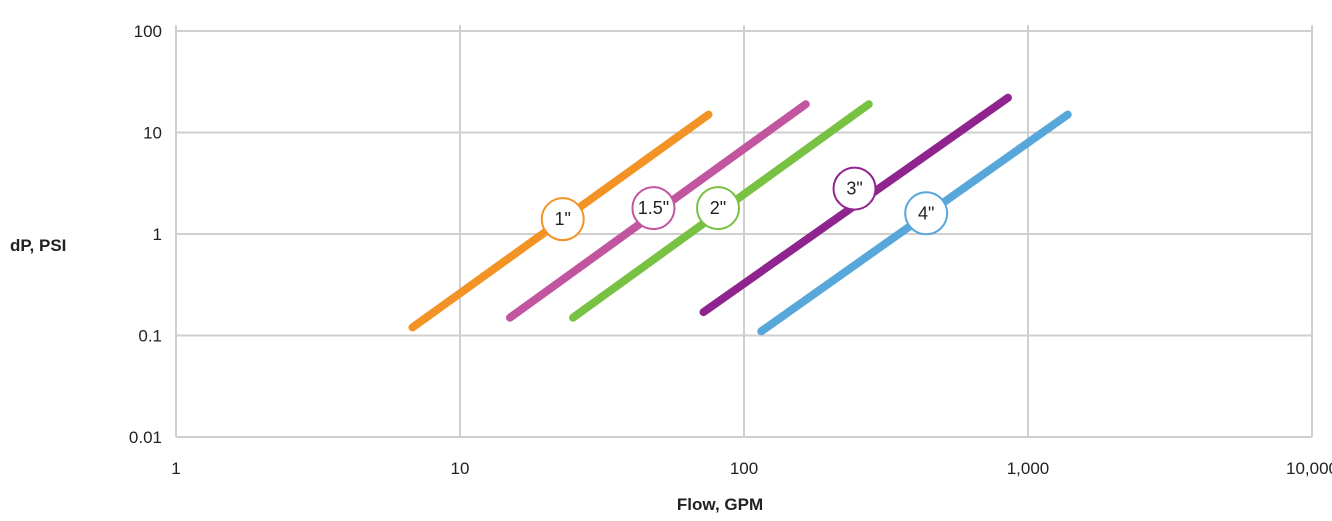 The width and height of the screenshot is (1332, 521). I want to click on series-label-text: 3", so click(854, 189).